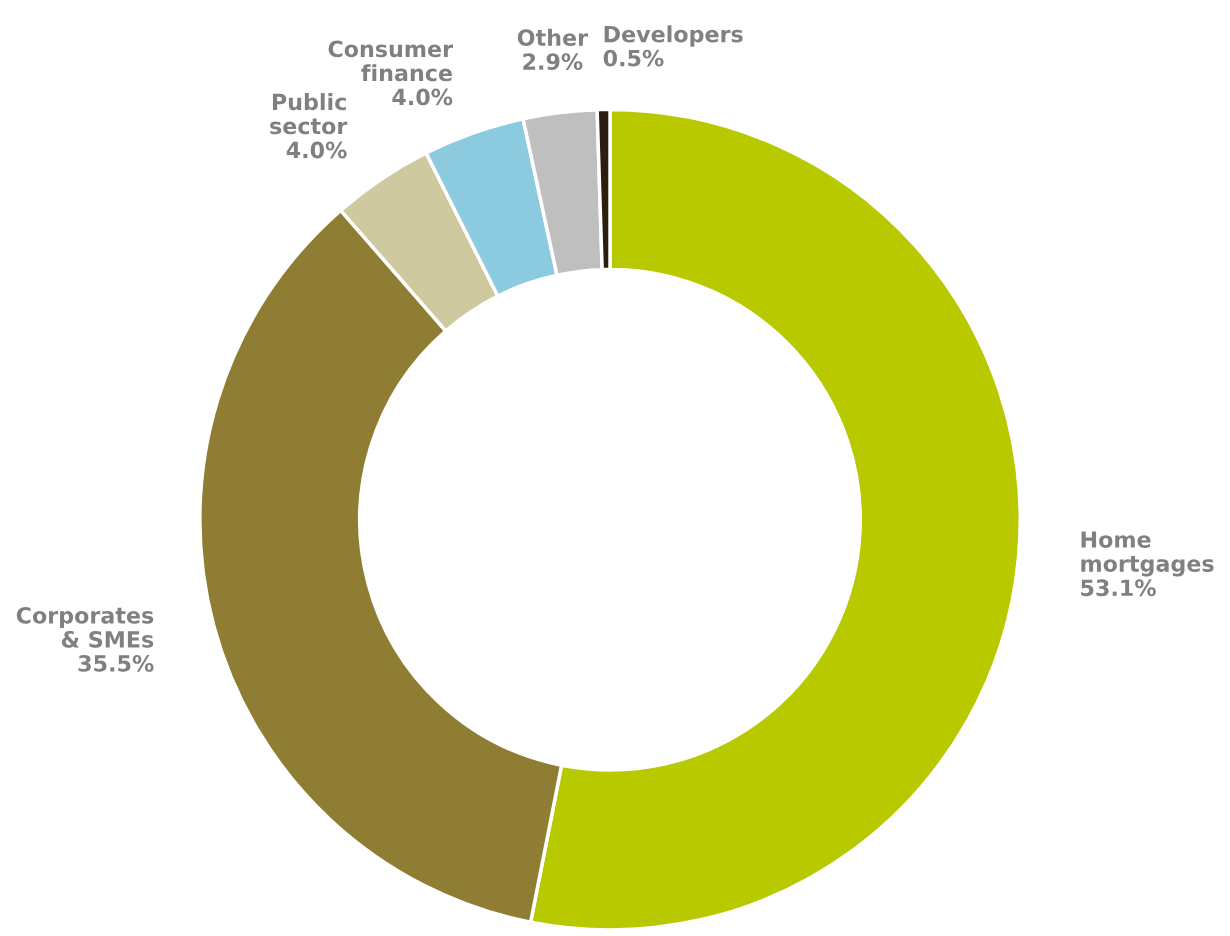  What do you see at coordinates (390, 61) in the screenshot?
I see `slice-label: Consumer finance` at bounding box center [390, 61].